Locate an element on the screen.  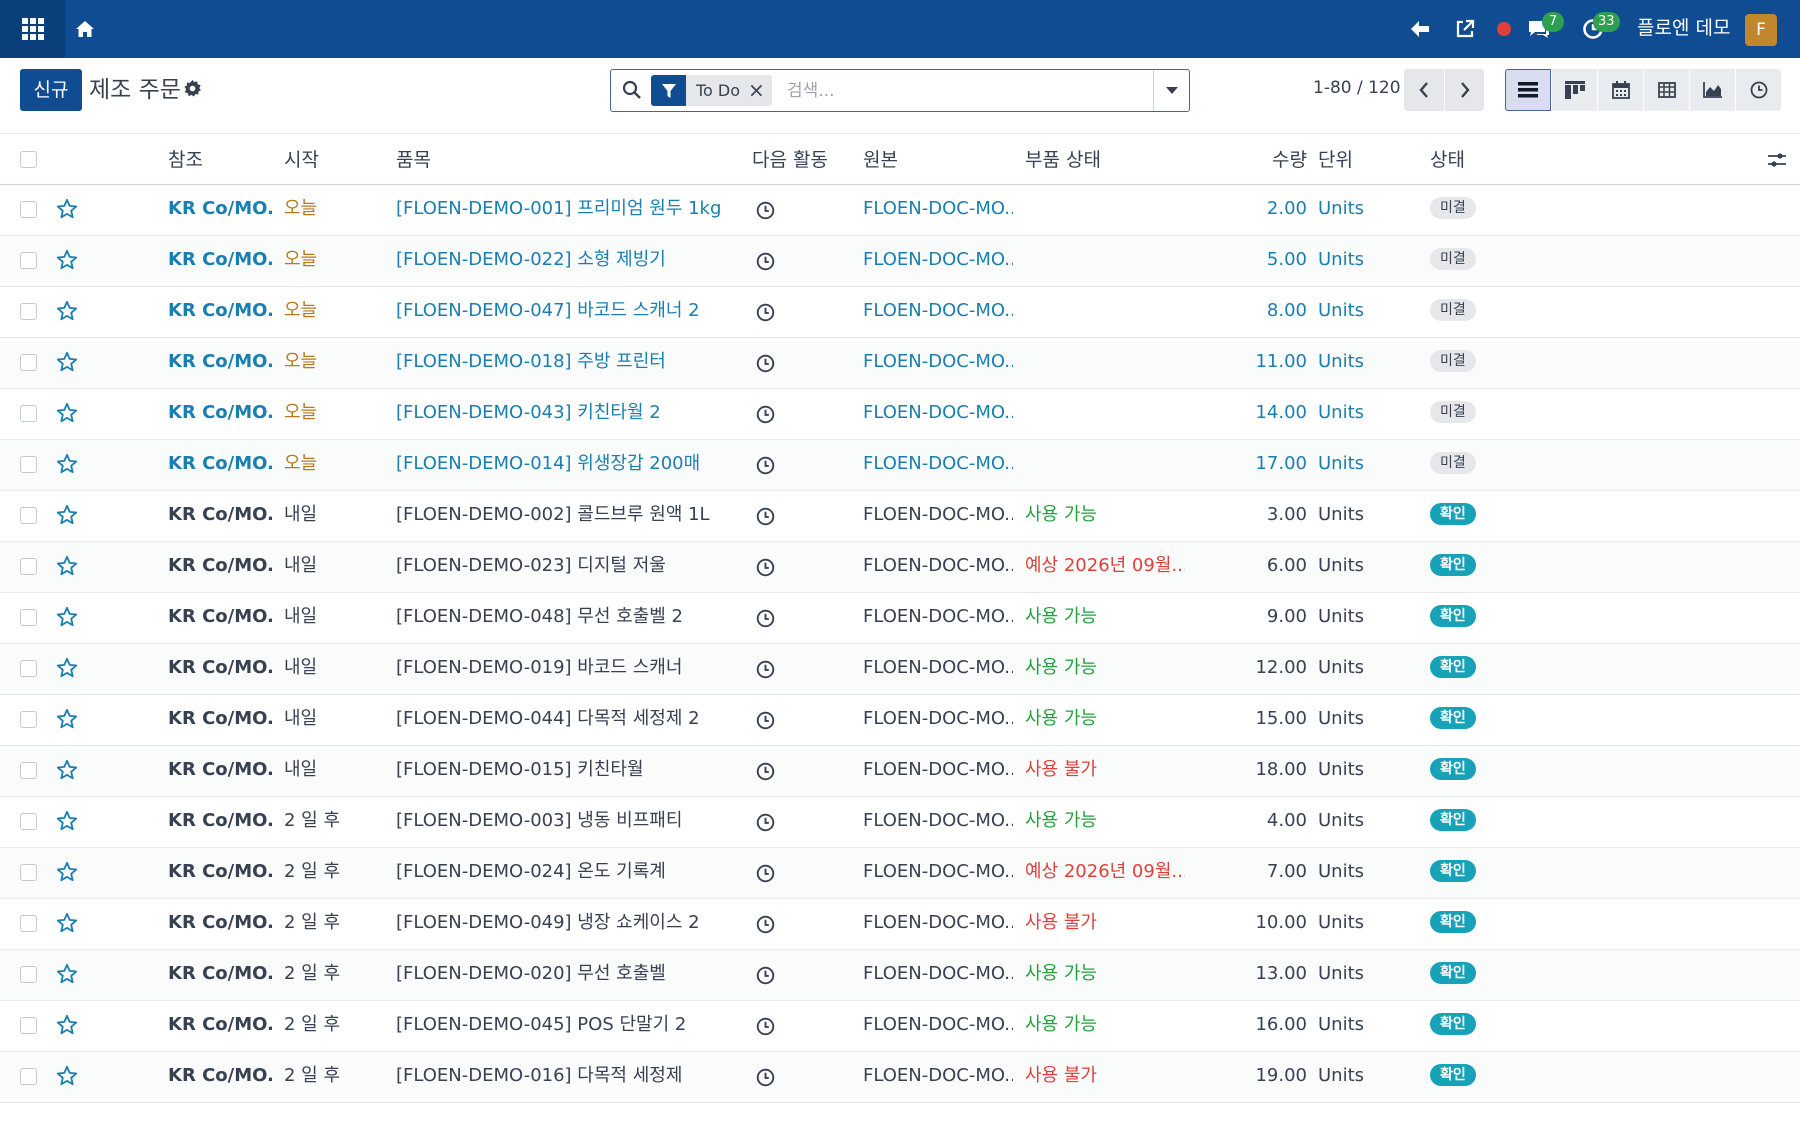
recording-dot-icon is located at coordinates (1504, 29).